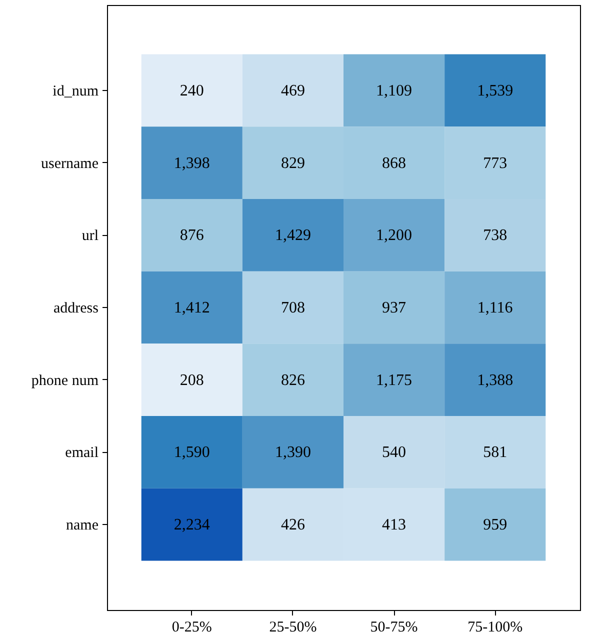 The height and width of the screenshot is (640, 593). I want to click on data-label: 413, so click(394, 525).